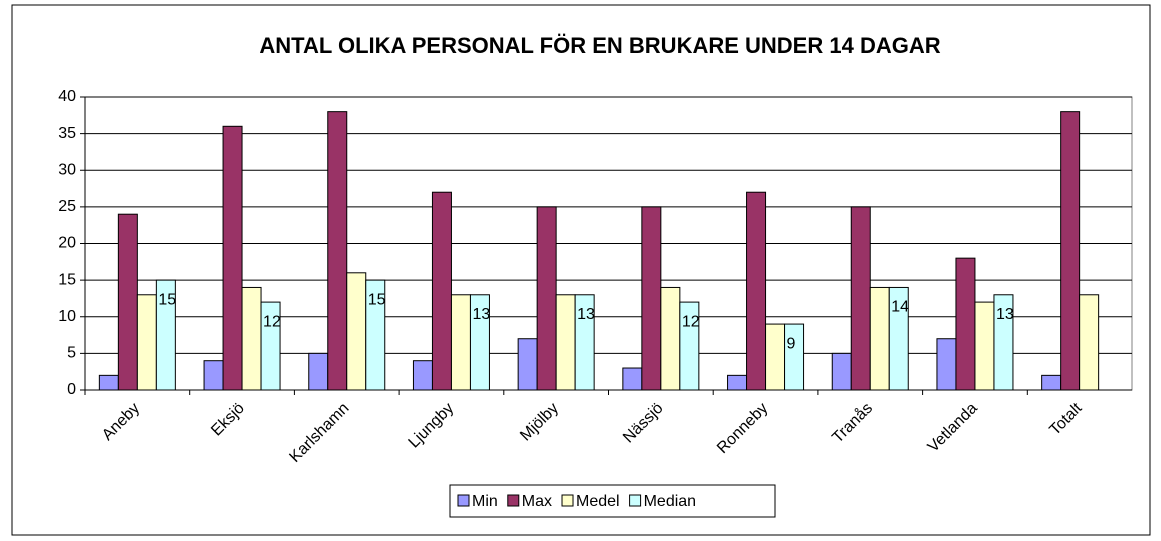 The width and height of the screenshot is (1161, 541). What do you see at coordinates (485, 501) in the screenshot?
I see `legend-label: Min` at bounding box center [485, 501].